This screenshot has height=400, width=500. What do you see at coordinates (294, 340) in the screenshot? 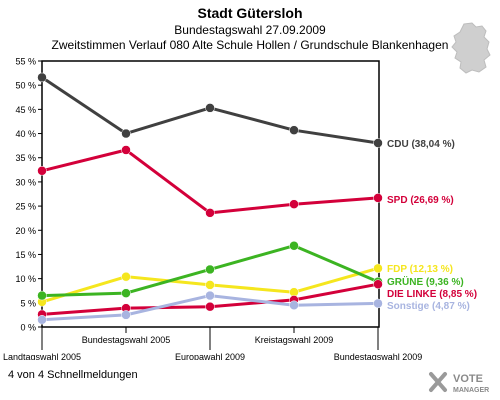
I see `x-tick-label: Kreistagswahl 2009` at bounding box center [294, 340].